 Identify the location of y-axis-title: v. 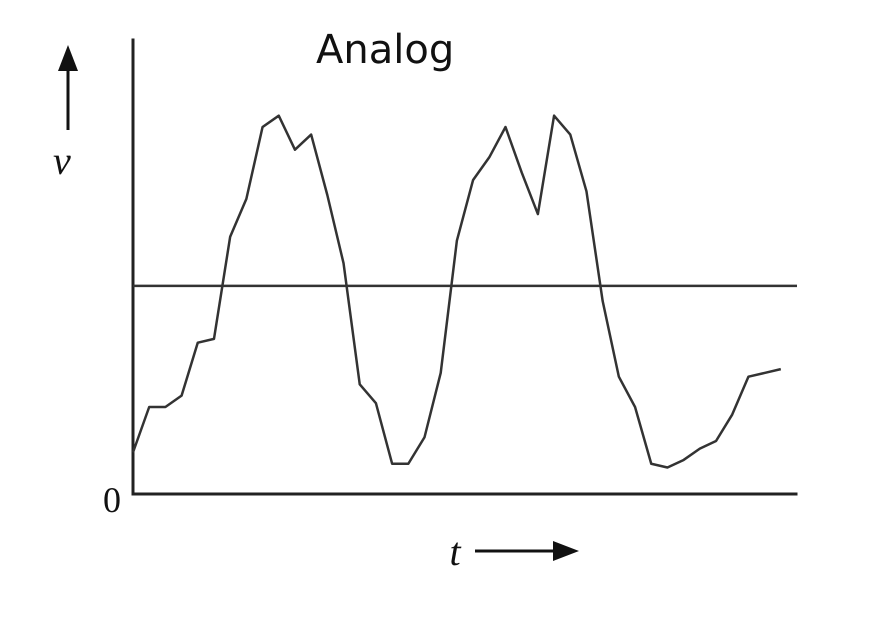
(62, 160).